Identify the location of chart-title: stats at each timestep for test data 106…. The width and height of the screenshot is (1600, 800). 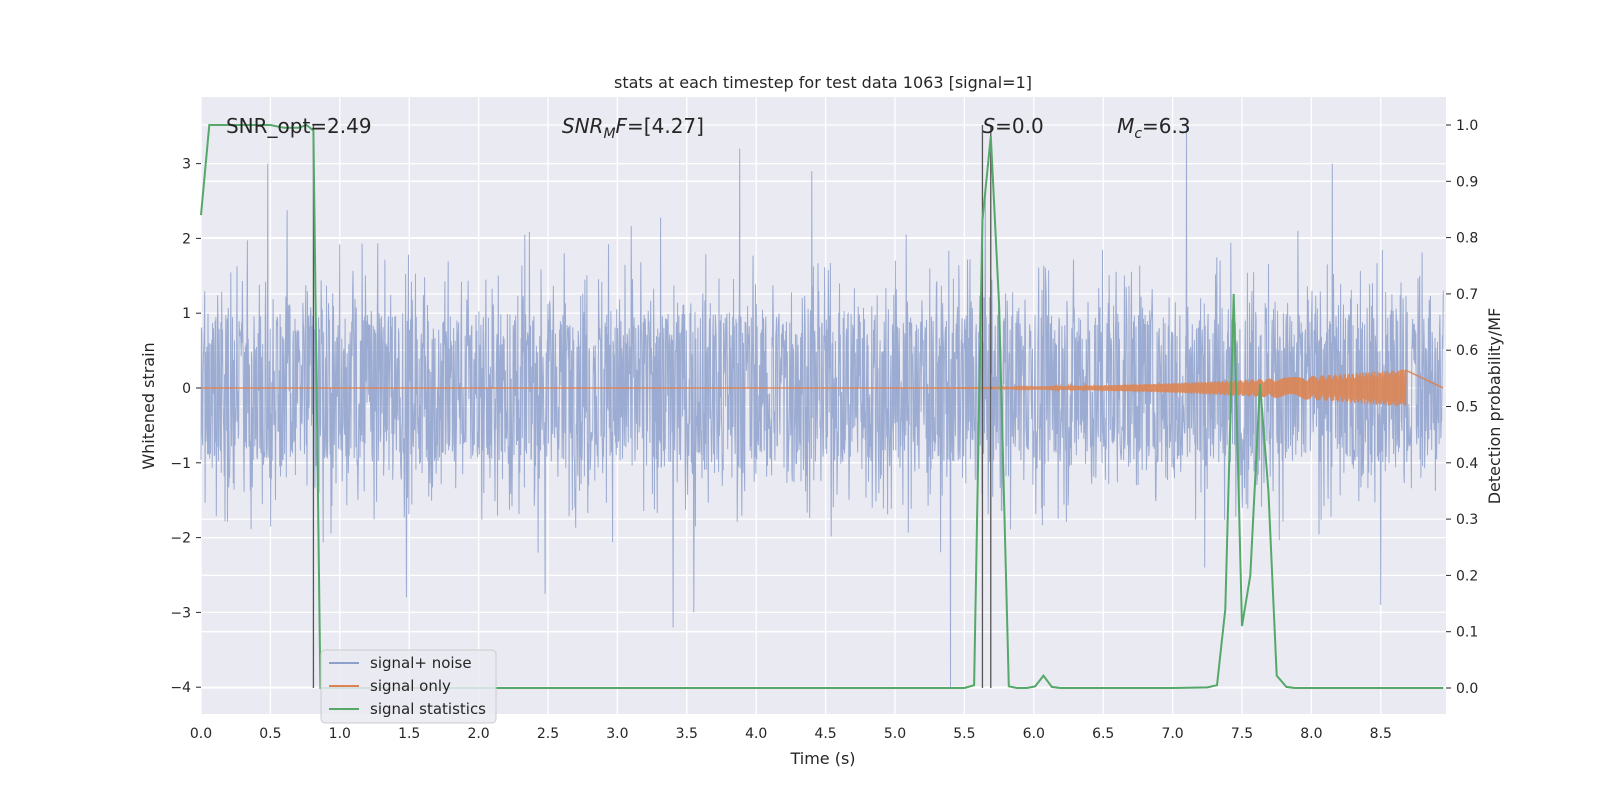
(823, 82).